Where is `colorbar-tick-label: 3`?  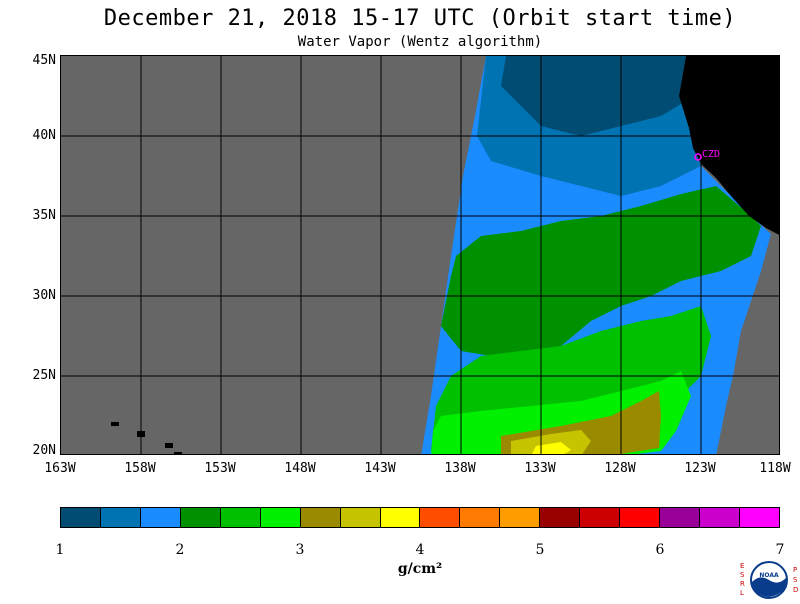
colorbar-tick-label: 3 is located at coordinates (300, 550).